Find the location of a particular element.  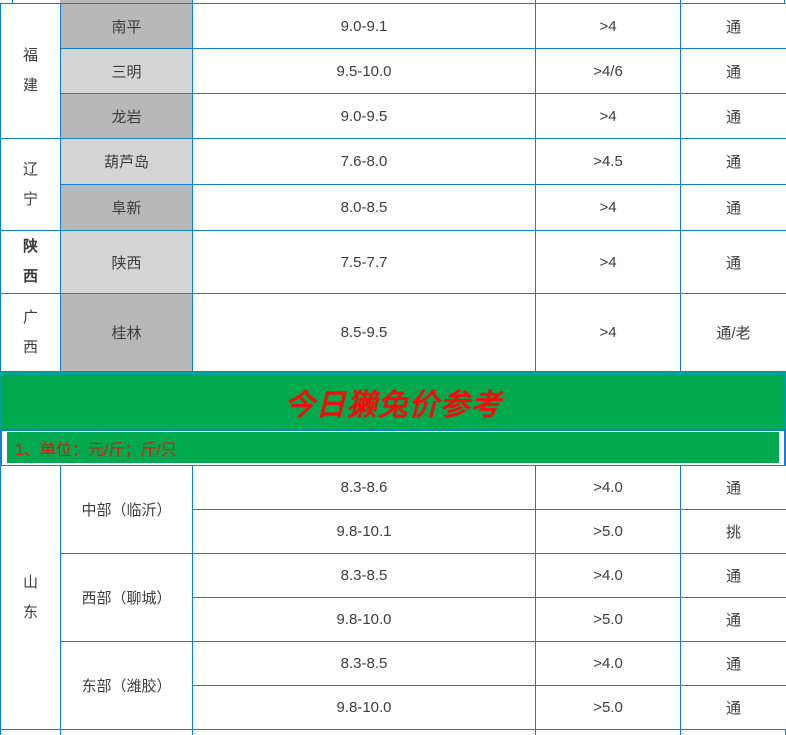

banner-top-edge is located at coordinates (393, 373).